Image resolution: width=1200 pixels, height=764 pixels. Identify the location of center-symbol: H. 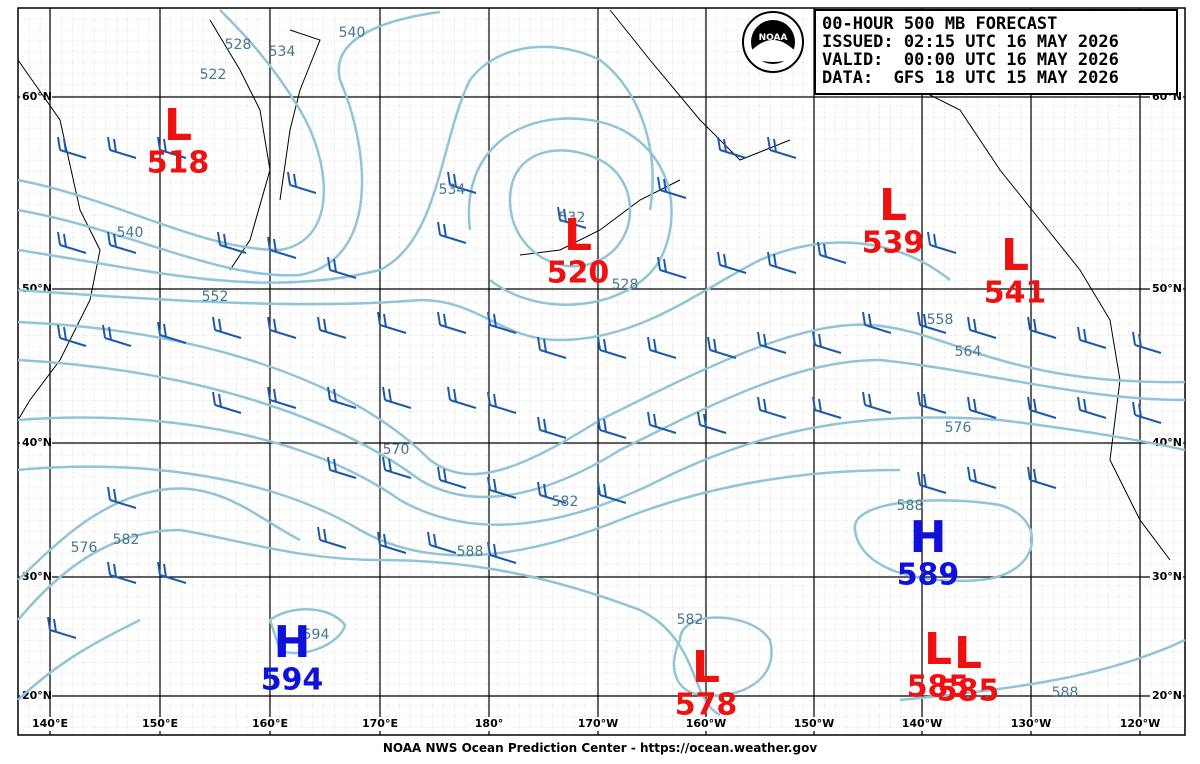
(928, 537).